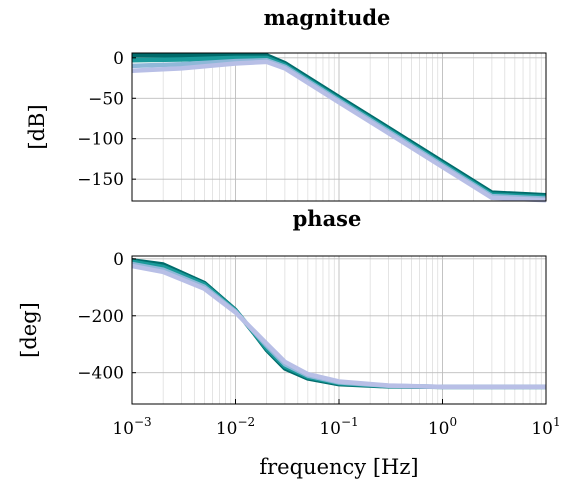 This screenshot has width=571, height=489. I want to click on phase-xtick-label: 10⁻¹, so click(338, 427).